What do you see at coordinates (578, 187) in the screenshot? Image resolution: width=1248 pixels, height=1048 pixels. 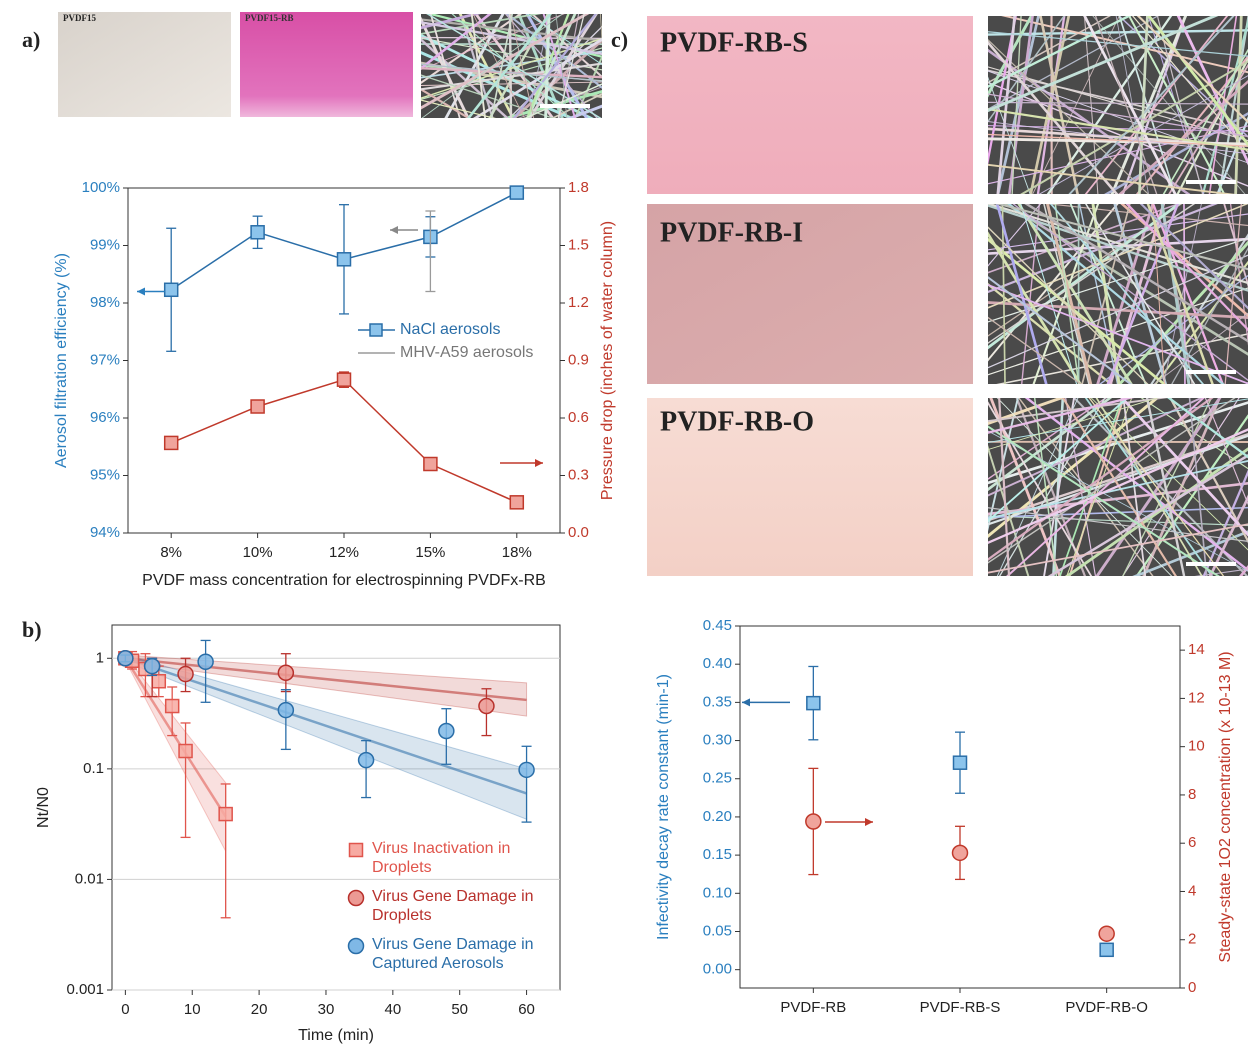 I see `y2-tick-label: 1.8` at bounding box center [578, 187].